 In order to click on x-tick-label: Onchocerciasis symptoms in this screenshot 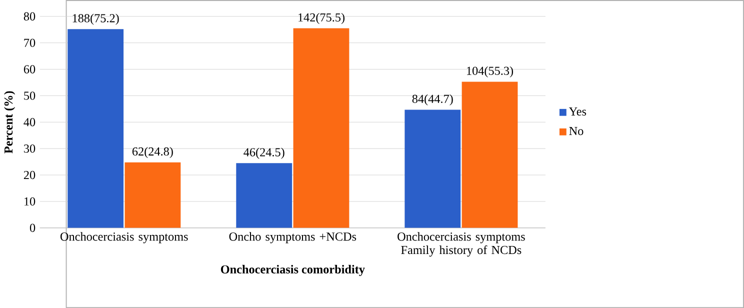, I will do `click(124, 238)`.